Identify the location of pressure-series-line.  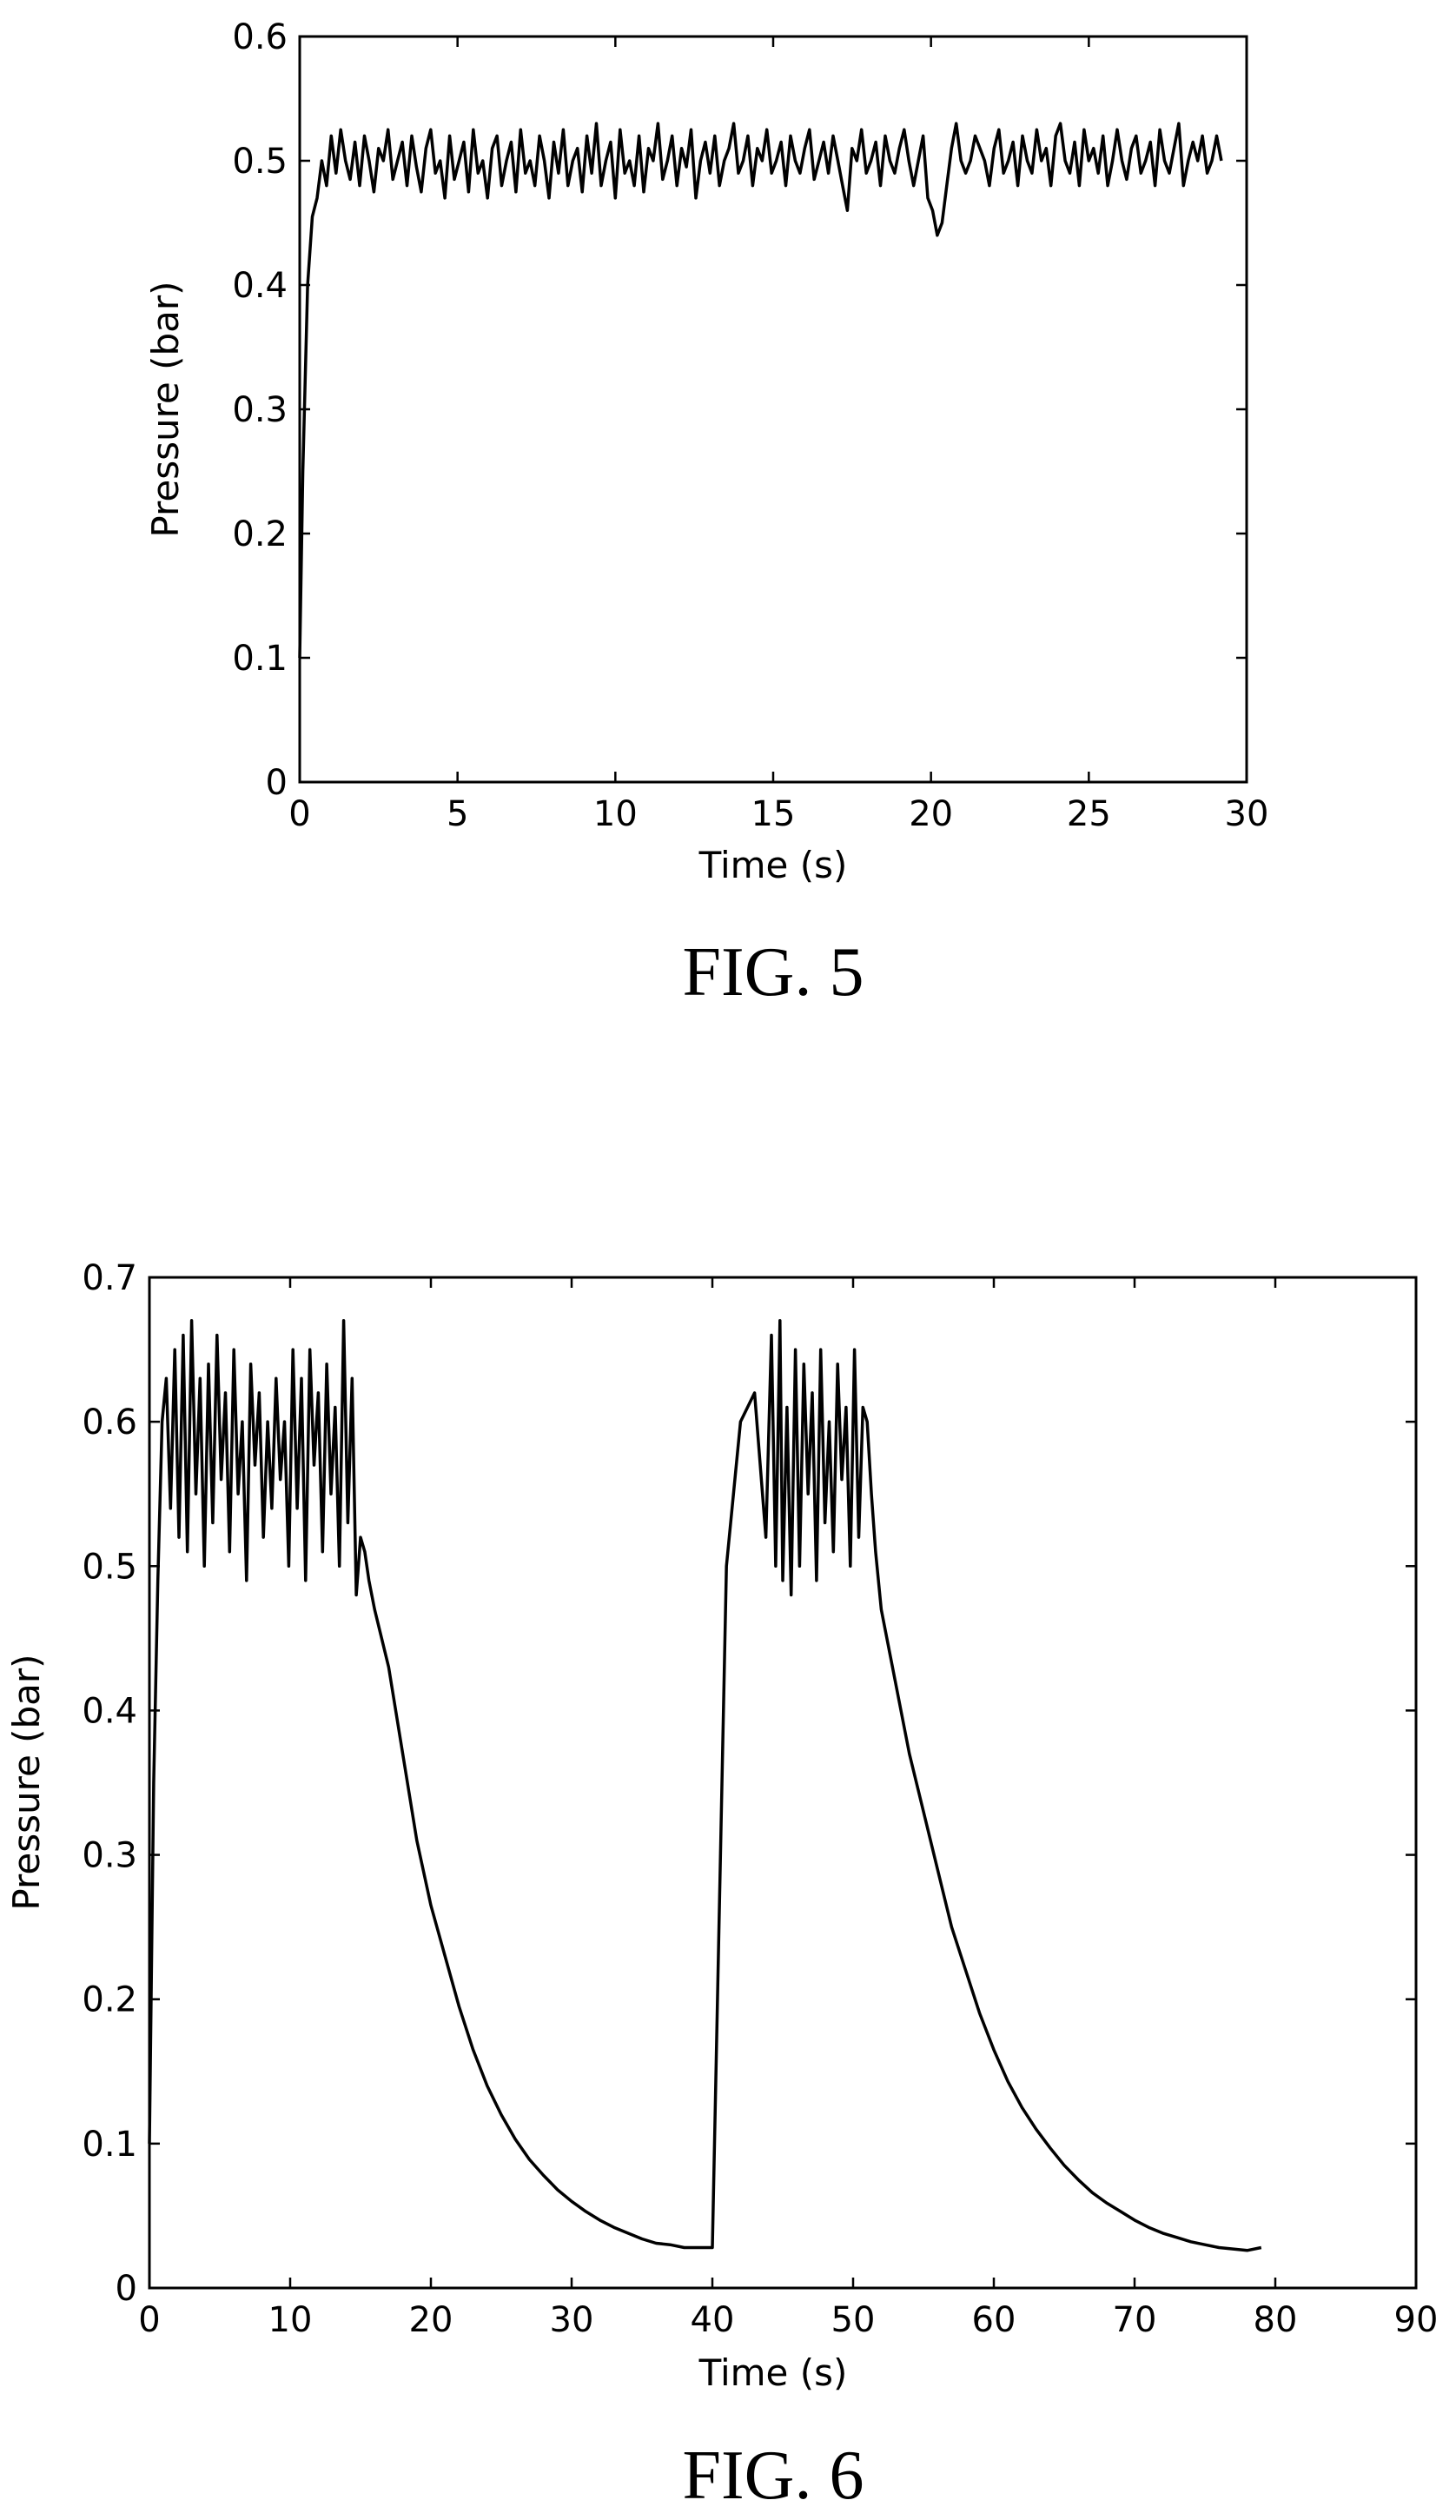
(760, 390).